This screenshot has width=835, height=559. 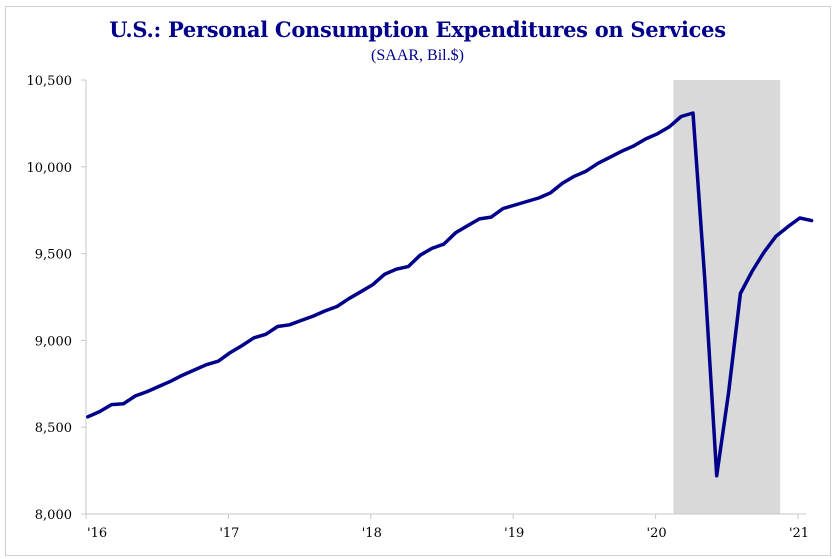 I want to click on y-tick-label: 8,500, so click(x=53, y=428).